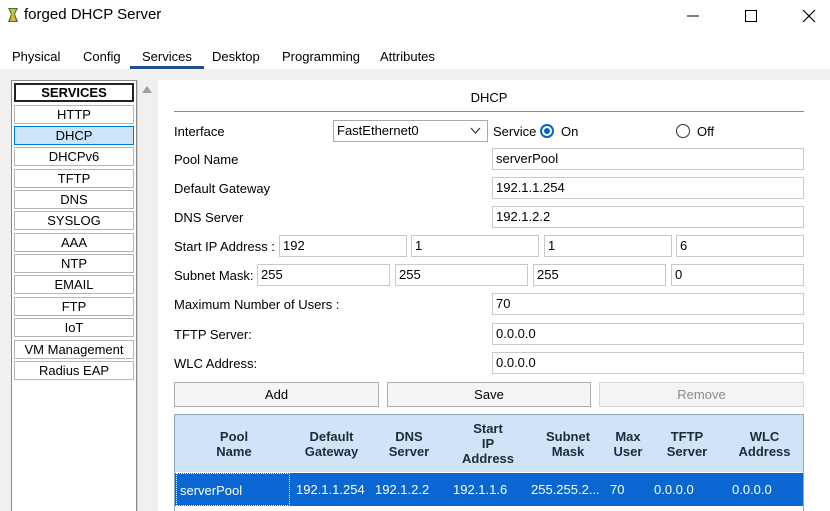 The height and width of the screenshot is (511, 830). What do you see at coordinates (674, 489) in the screenshot?
I see `cell-tftp-server: 0.0.0.0` at bounding box center [674, 489].